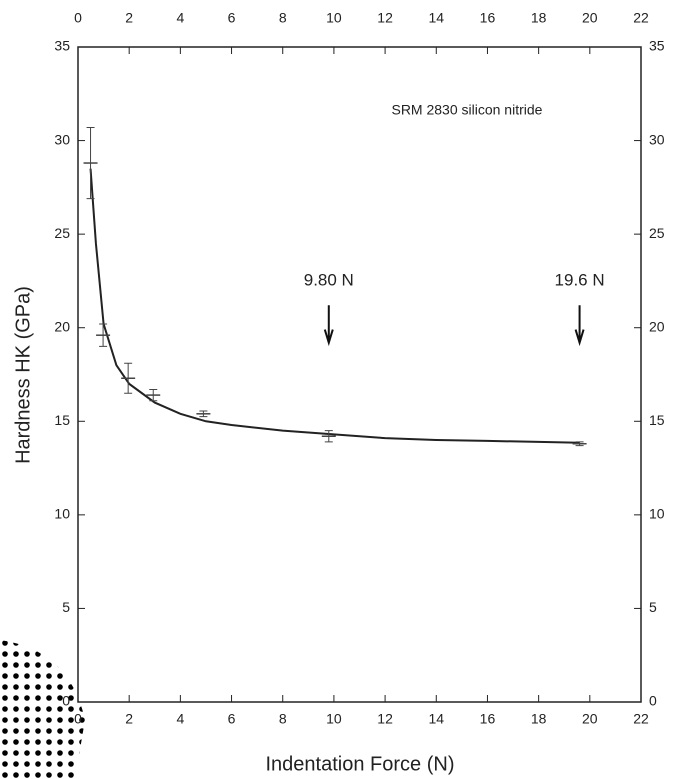  Describe the element at coordinates (488, 18) in the screenshot. I see `x-top-tick-label: 16` at that location.